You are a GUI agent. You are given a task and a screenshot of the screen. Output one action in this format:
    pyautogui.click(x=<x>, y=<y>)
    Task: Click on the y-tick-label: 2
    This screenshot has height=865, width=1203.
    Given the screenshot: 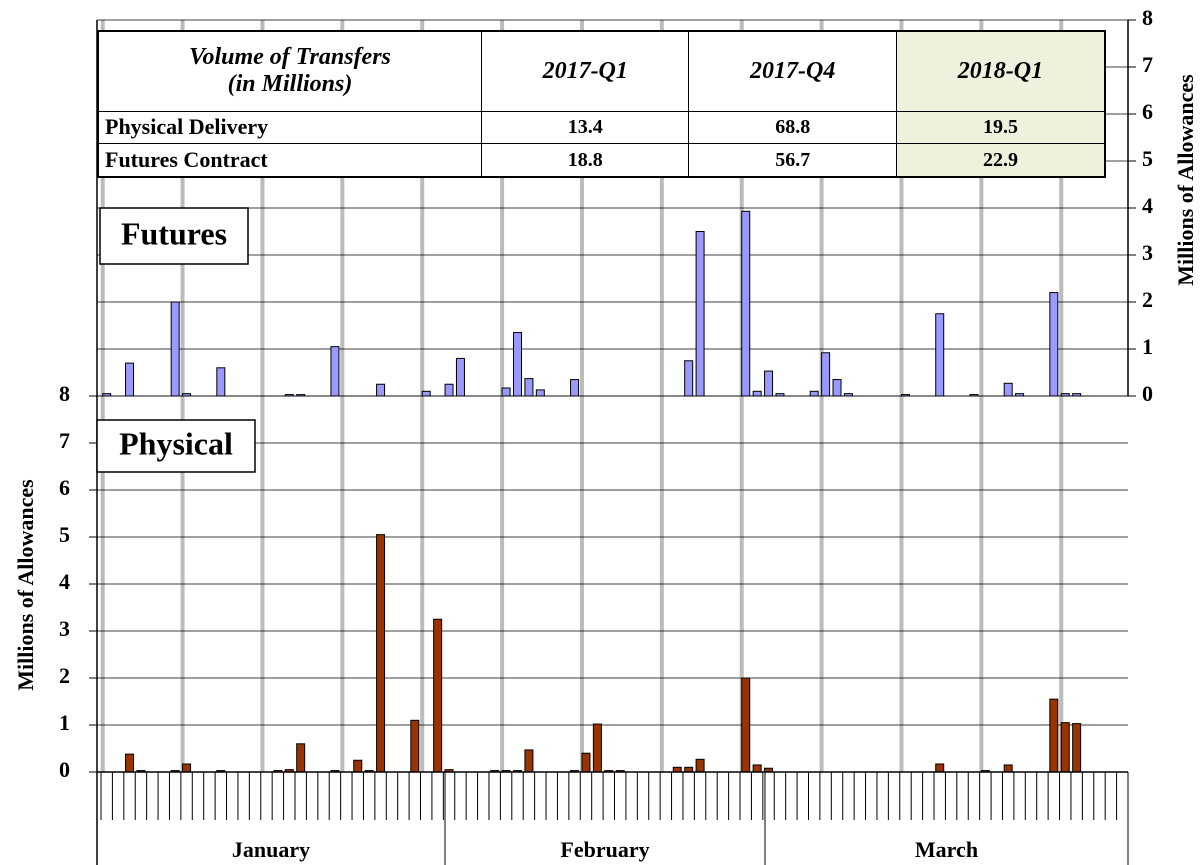 What is the action you would take?
    pyautogui.click(x=64, y=675)
    